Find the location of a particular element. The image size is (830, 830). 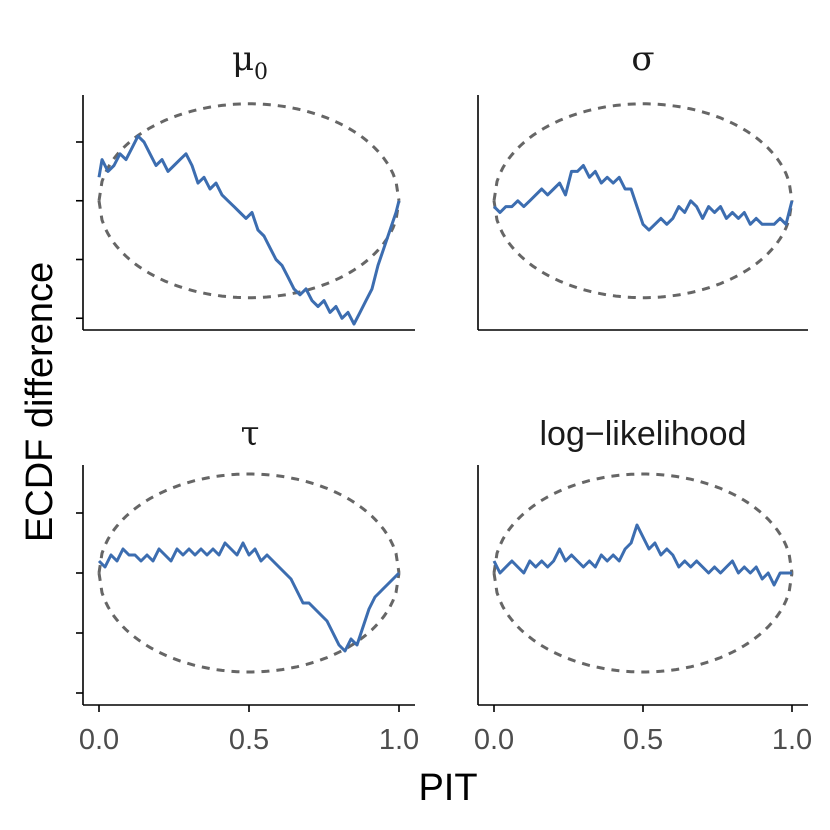

panel-title: τ is located at coordinates (250, 434).